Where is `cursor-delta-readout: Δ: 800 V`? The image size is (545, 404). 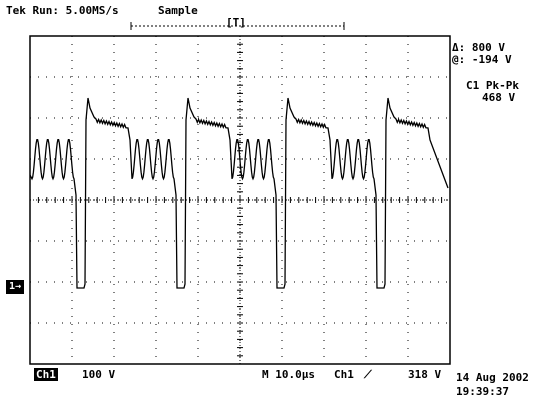
cursor-delta-readout: Δ: 800 V is located at coordinates (478, 47).